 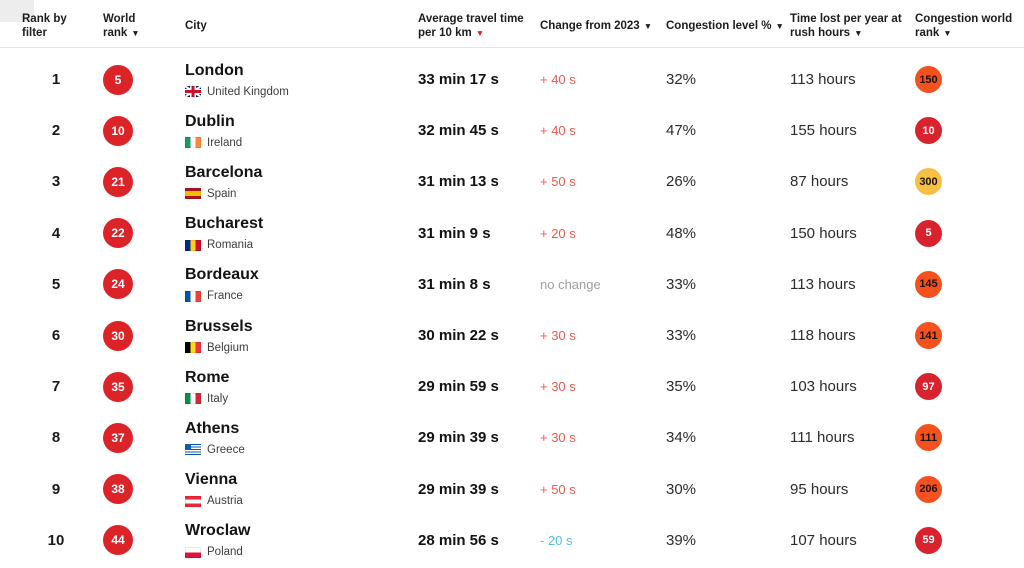 What do you see at coordinates (56, 131) in the screenshot?
I see `rank-by-filter-value: 2` at bounding box center [56, 131].